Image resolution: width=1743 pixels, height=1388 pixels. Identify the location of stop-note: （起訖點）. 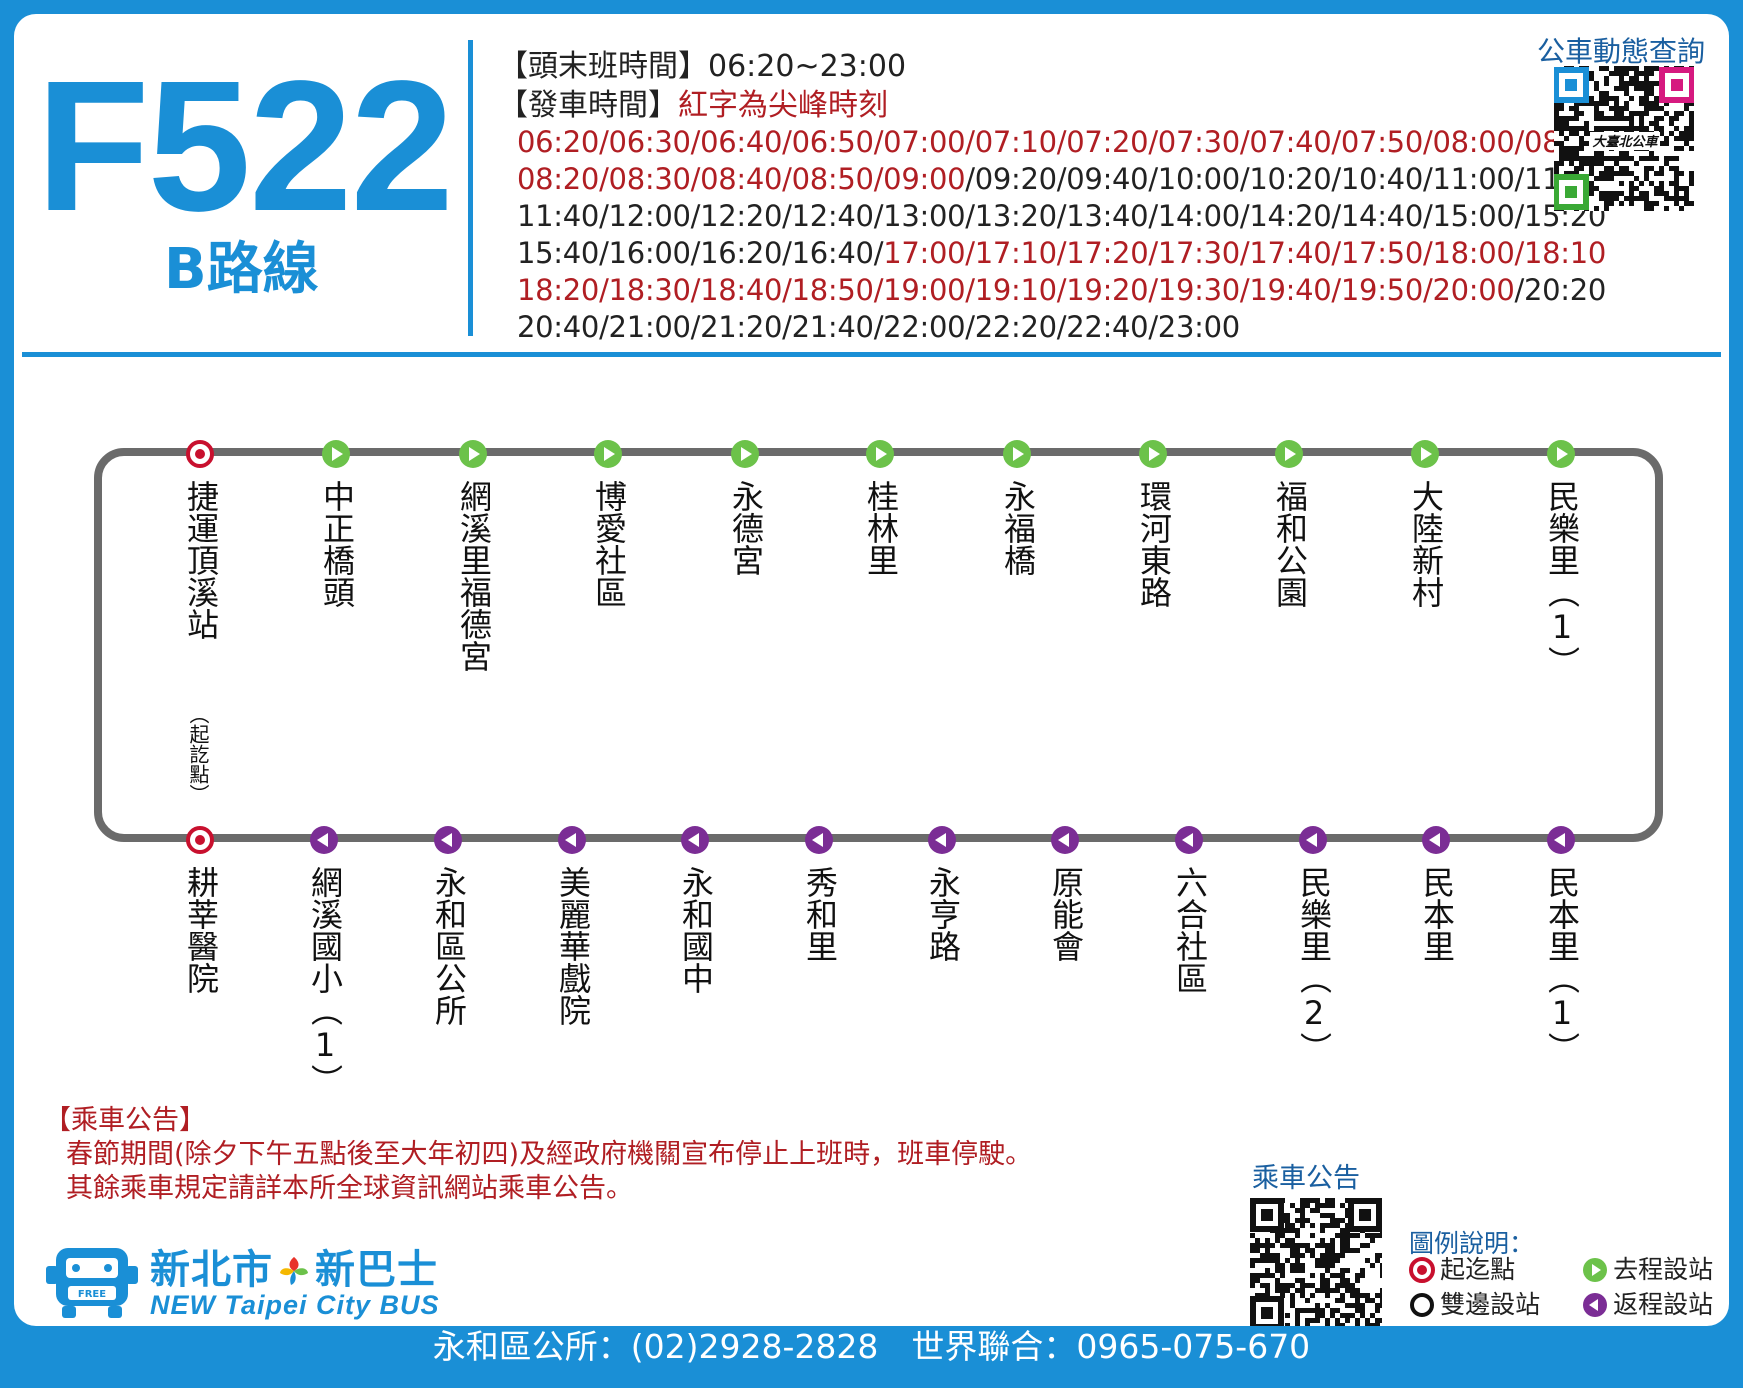
(198, 754).